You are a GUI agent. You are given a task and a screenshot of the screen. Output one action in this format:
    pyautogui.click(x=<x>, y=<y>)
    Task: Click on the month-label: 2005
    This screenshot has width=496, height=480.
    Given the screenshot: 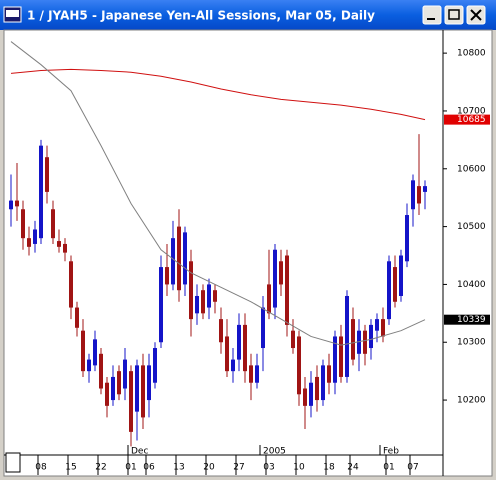 What is the action you would take?
    pyautogui.click(x=274, y=452)
    